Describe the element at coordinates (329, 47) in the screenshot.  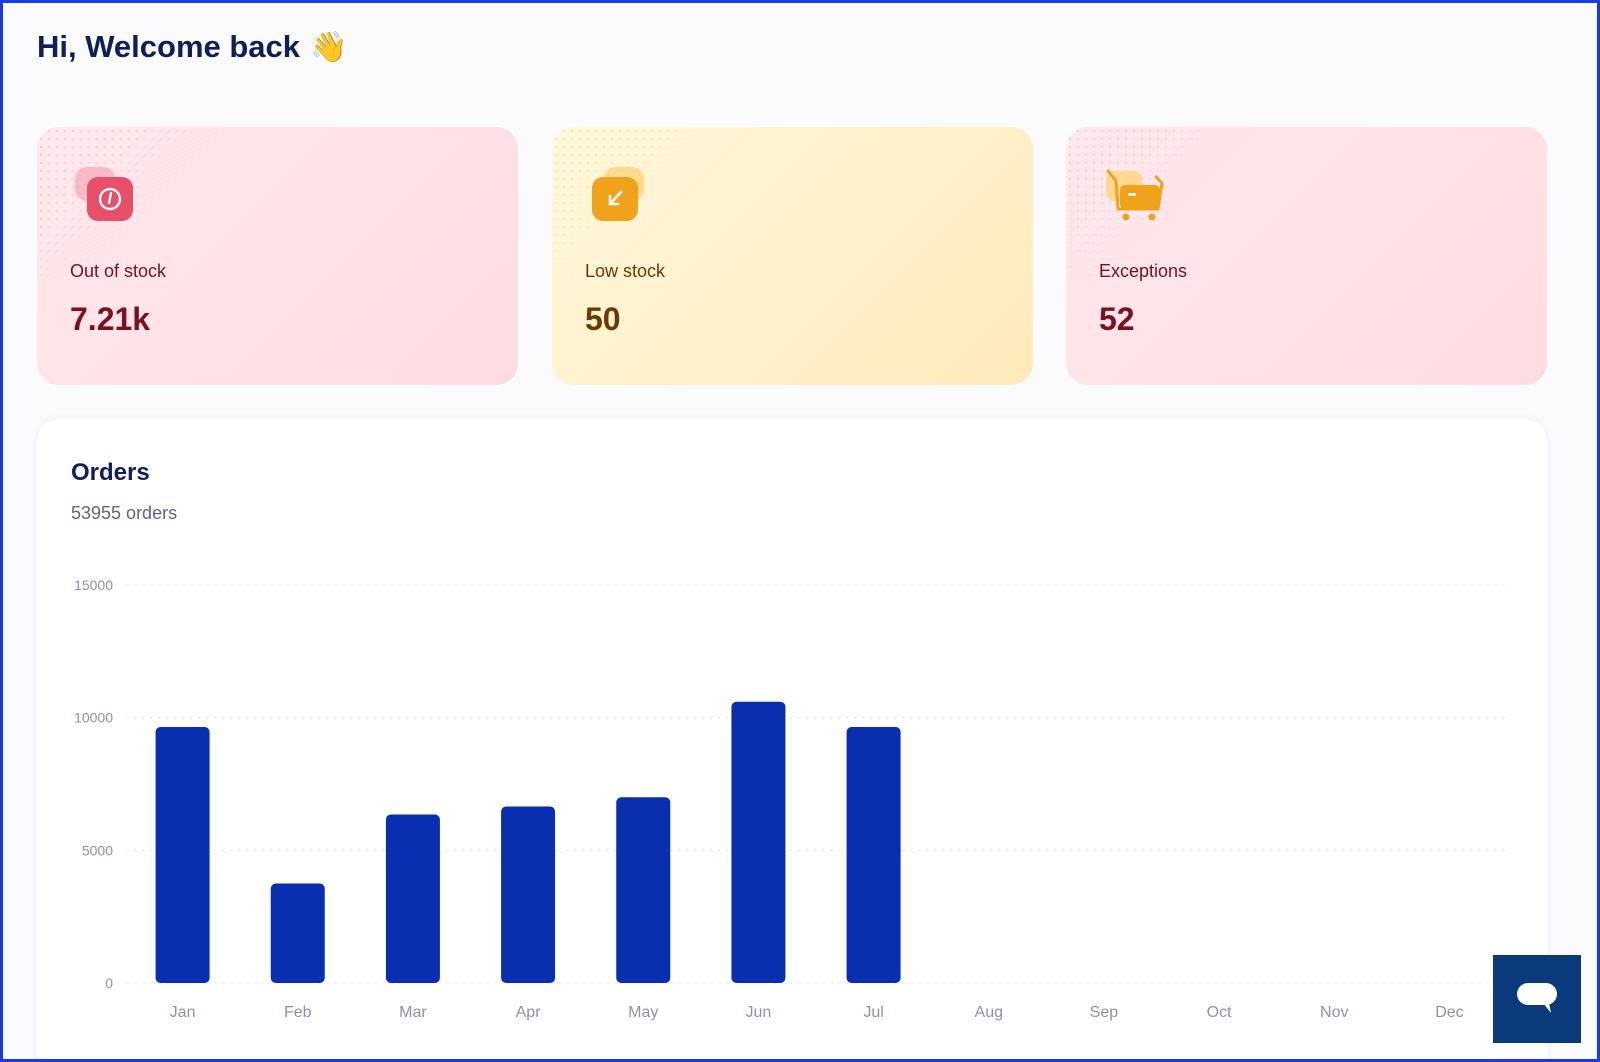
I see `waving-hand-emoji: 👋` at that location.